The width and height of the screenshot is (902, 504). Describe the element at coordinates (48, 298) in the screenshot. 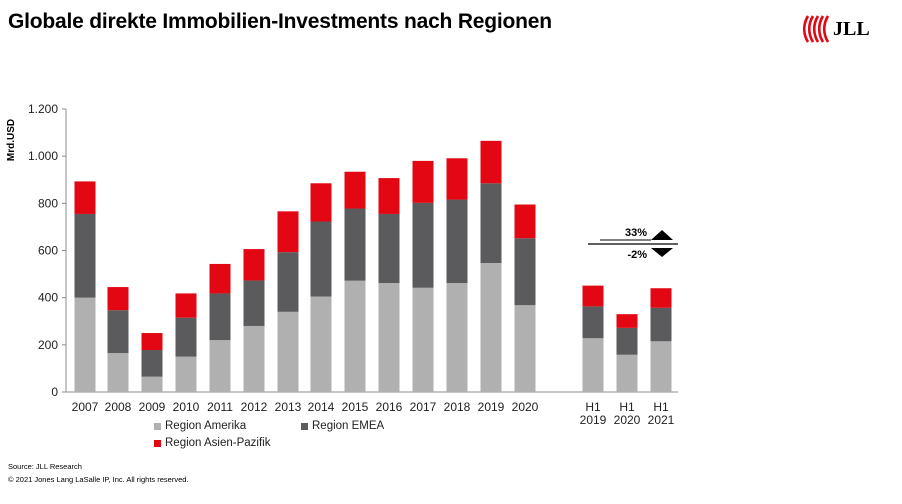

I see `y-tick-label: 400` at that location.